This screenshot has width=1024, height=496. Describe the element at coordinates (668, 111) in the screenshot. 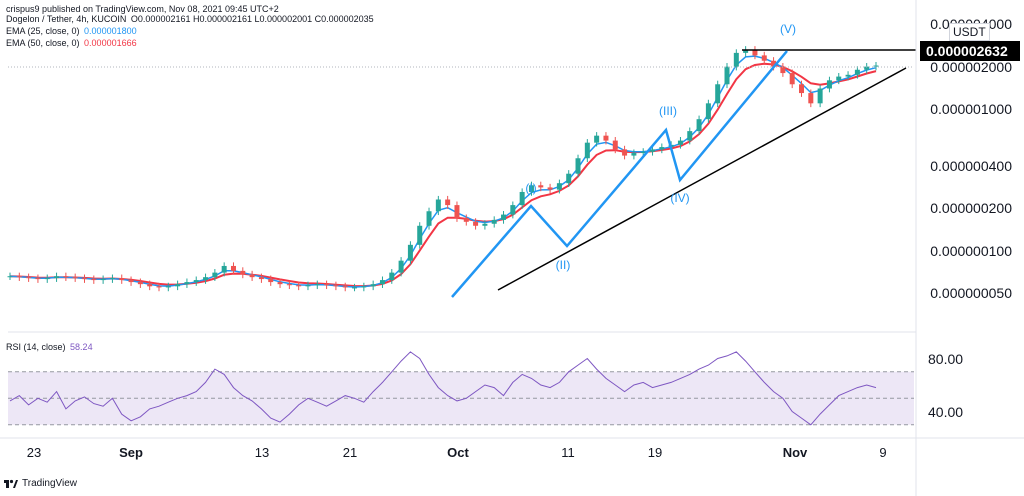

I see `wave-label: (III)` at that location.